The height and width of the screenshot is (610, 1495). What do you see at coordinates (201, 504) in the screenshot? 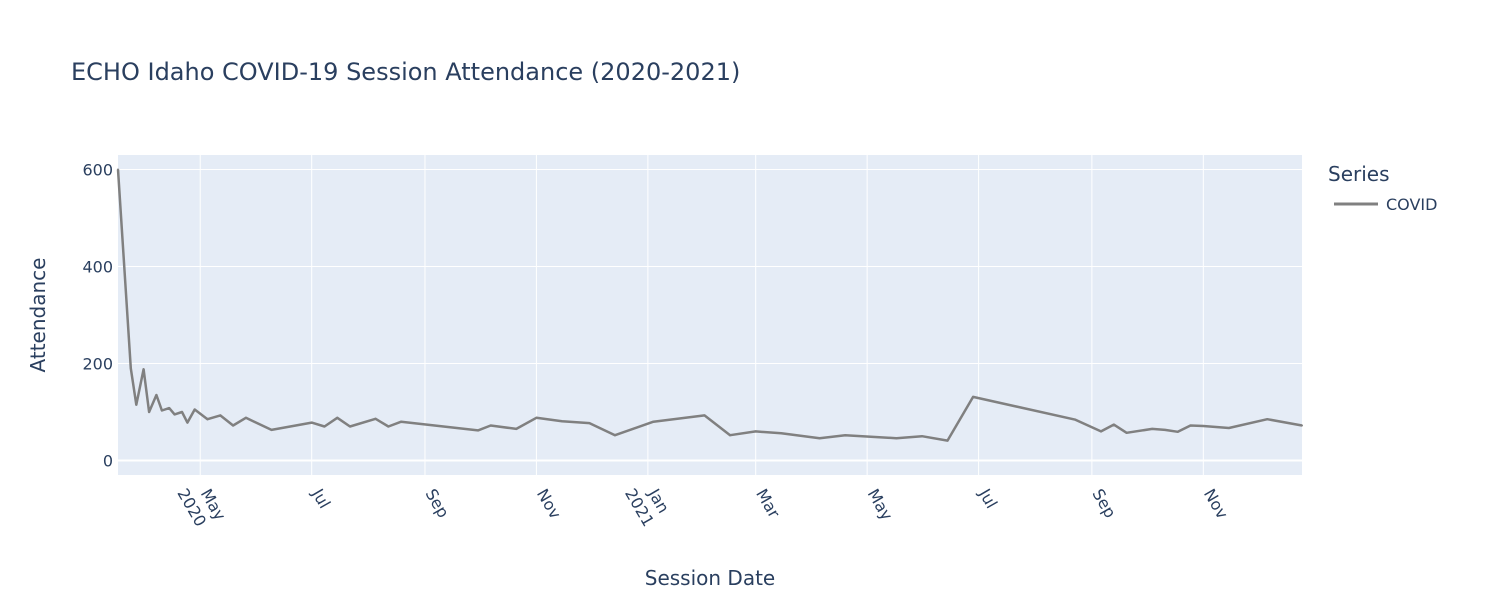
I see `x-tick-label: May2020` at bounding box center [201, 504].